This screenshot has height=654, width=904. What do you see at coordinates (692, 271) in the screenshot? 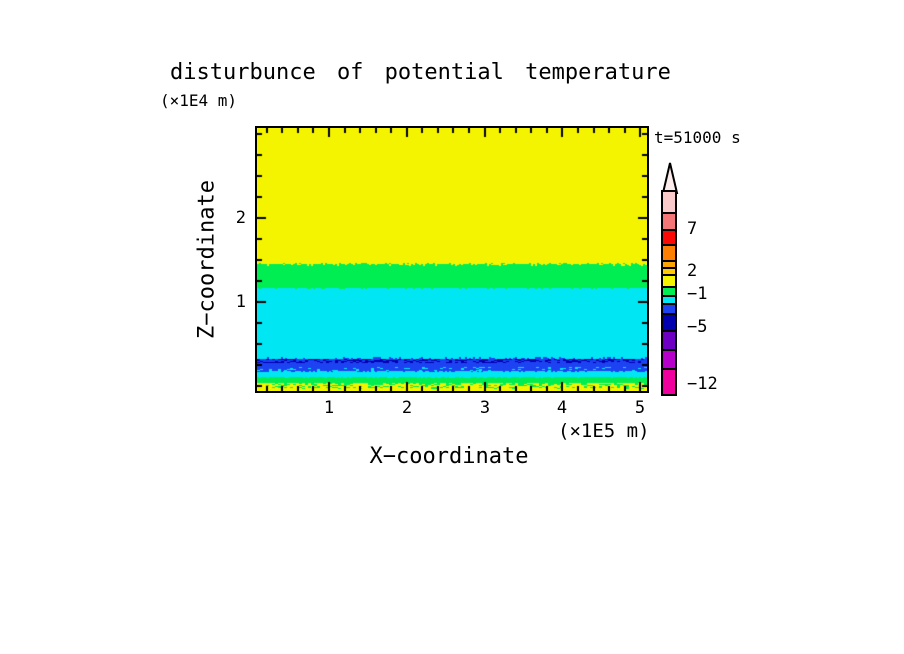
I see `colorbar-tick-label: 2` at bounding box center [692, 271].